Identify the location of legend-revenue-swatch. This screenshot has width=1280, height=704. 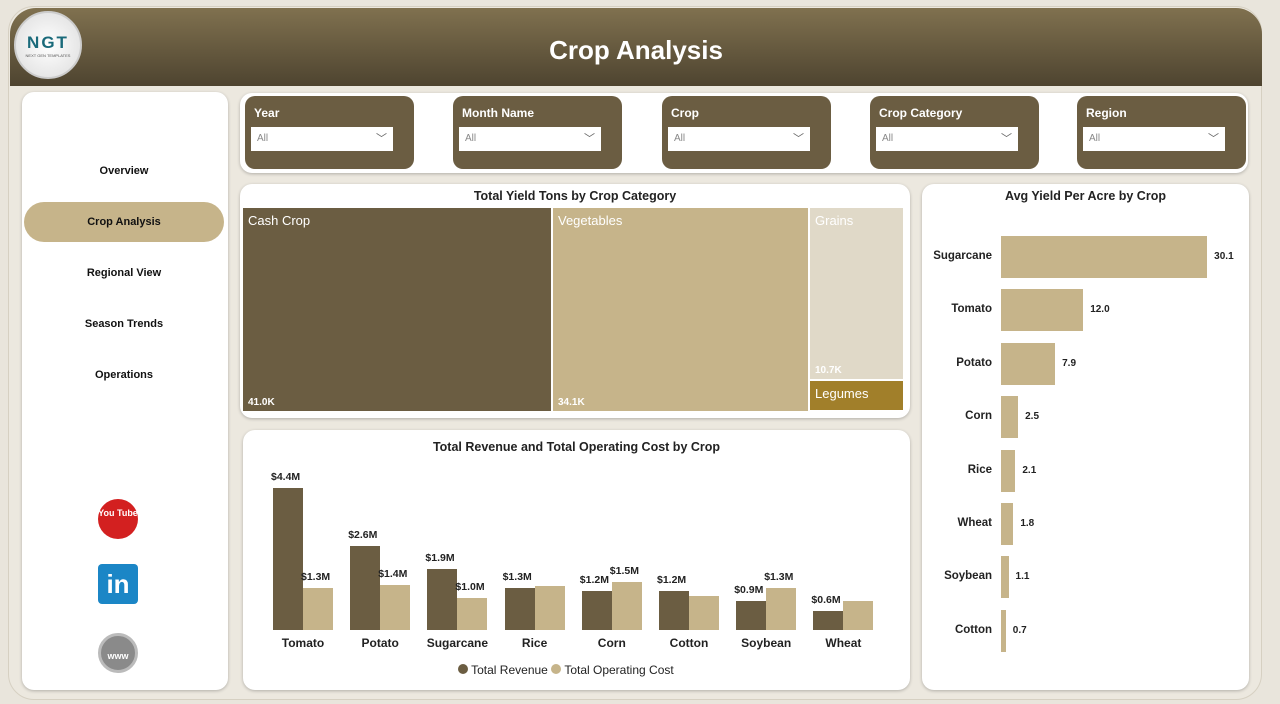
(463, 669).